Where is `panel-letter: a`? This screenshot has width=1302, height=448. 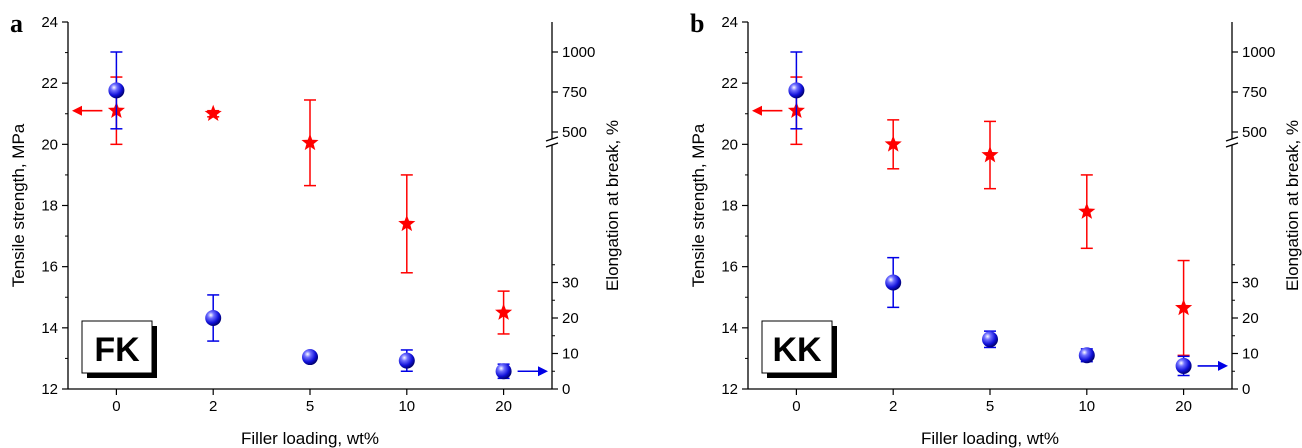
panel-letter: a is located at coordinates (16, 23).